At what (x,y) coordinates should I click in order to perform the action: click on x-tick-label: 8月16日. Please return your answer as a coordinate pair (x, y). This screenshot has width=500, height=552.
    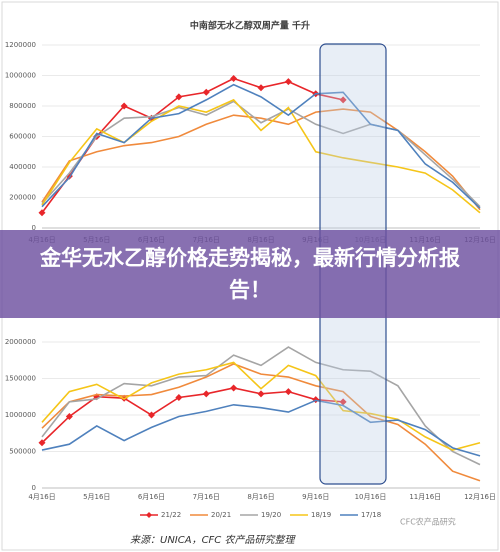
    Looking at the image, I should click on (260, 497).